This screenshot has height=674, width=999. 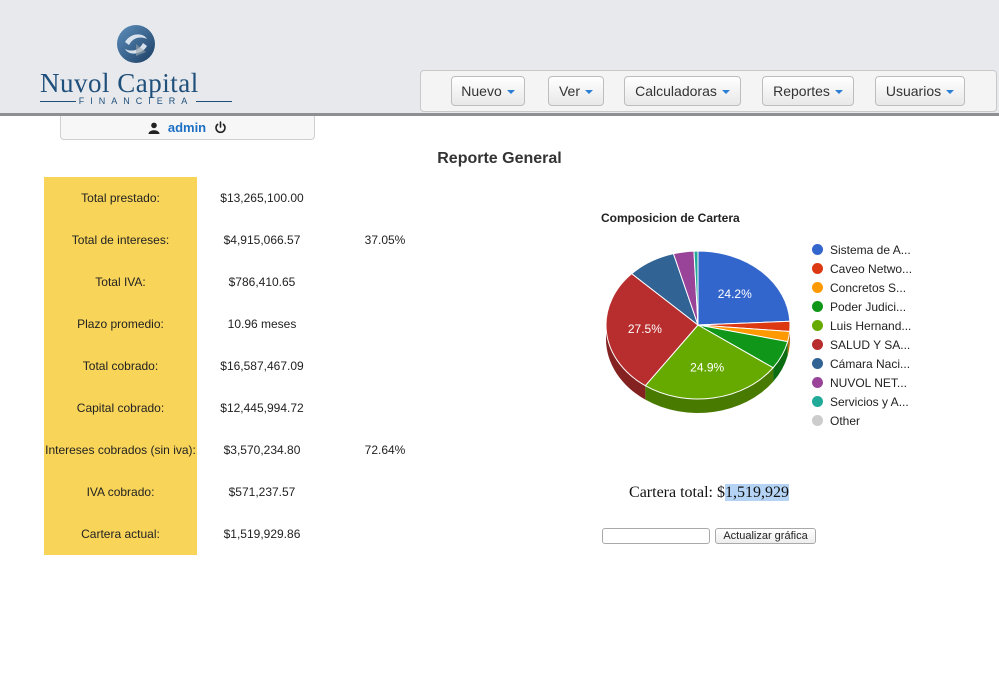 I want to click on stat-label: Total IVA:, so click(x=120, y=282).